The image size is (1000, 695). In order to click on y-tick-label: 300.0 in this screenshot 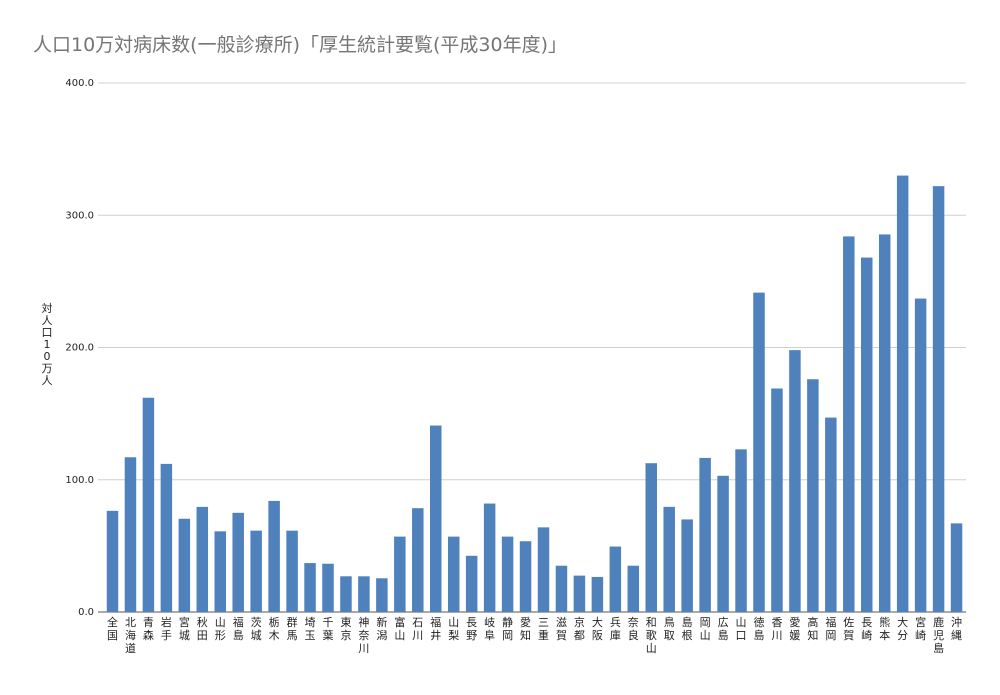, I will do `click(79, 215)`.